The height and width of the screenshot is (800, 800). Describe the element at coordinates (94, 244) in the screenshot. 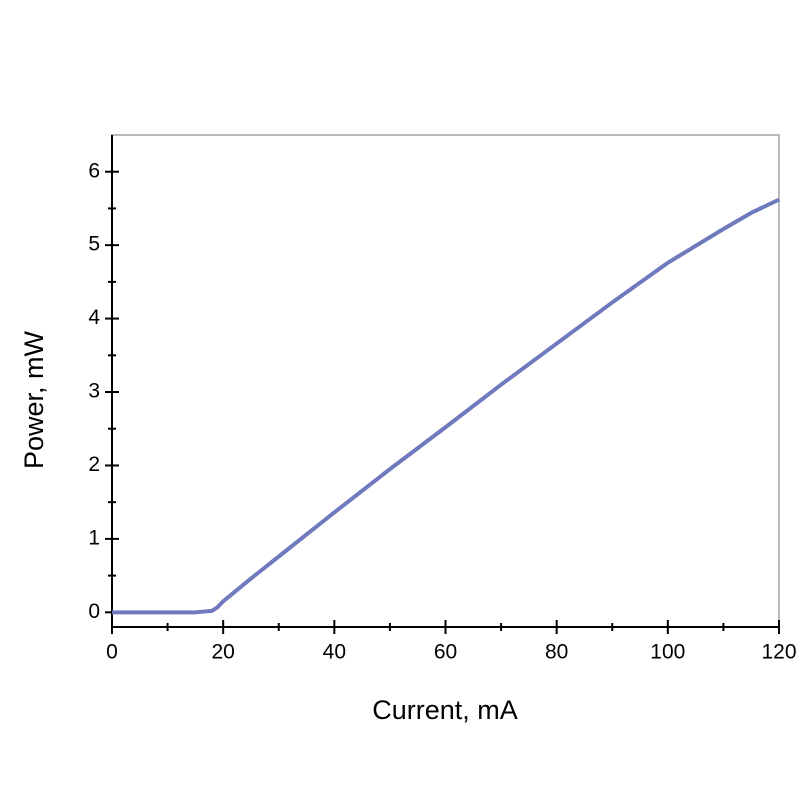

I see `y-tick-label: 5` at that location.